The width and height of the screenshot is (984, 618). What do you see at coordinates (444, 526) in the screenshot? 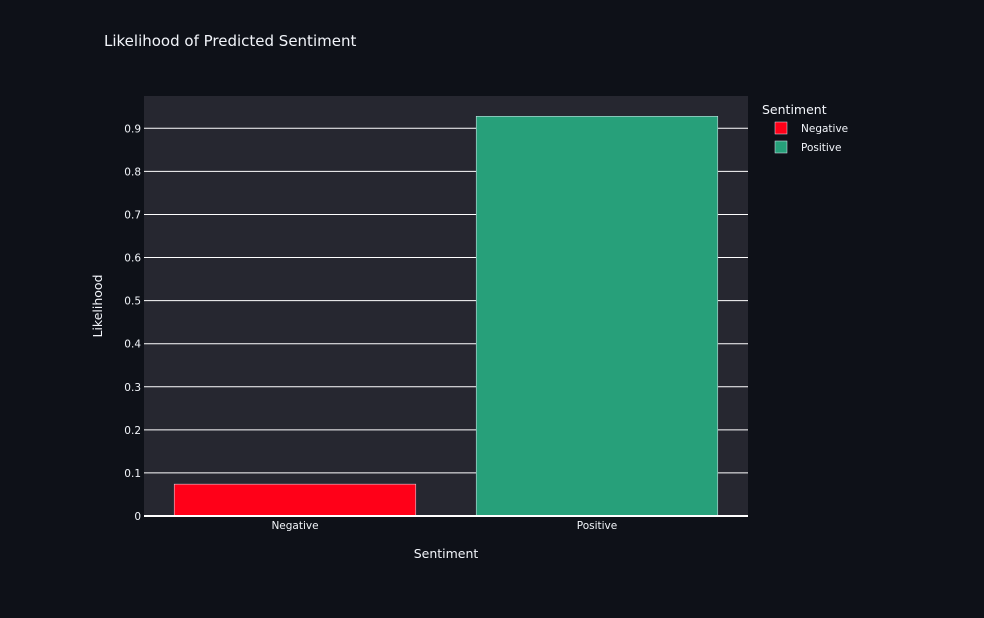
I see `x-axis-ticks: Negative Positive` at bounding box center [444, 526].